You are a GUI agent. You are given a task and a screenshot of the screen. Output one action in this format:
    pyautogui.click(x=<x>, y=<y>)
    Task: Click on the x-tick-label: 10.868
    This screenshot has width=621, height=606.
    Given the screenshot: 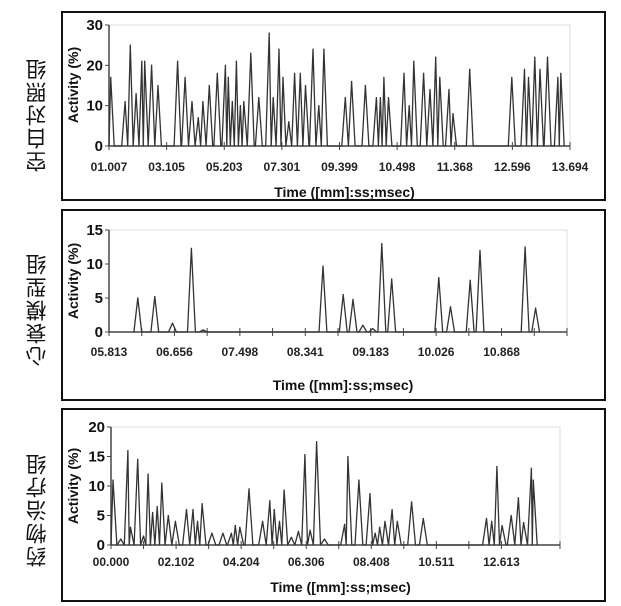 What is the action you would take?
    pyautogui.click(x=501, y=352)
    